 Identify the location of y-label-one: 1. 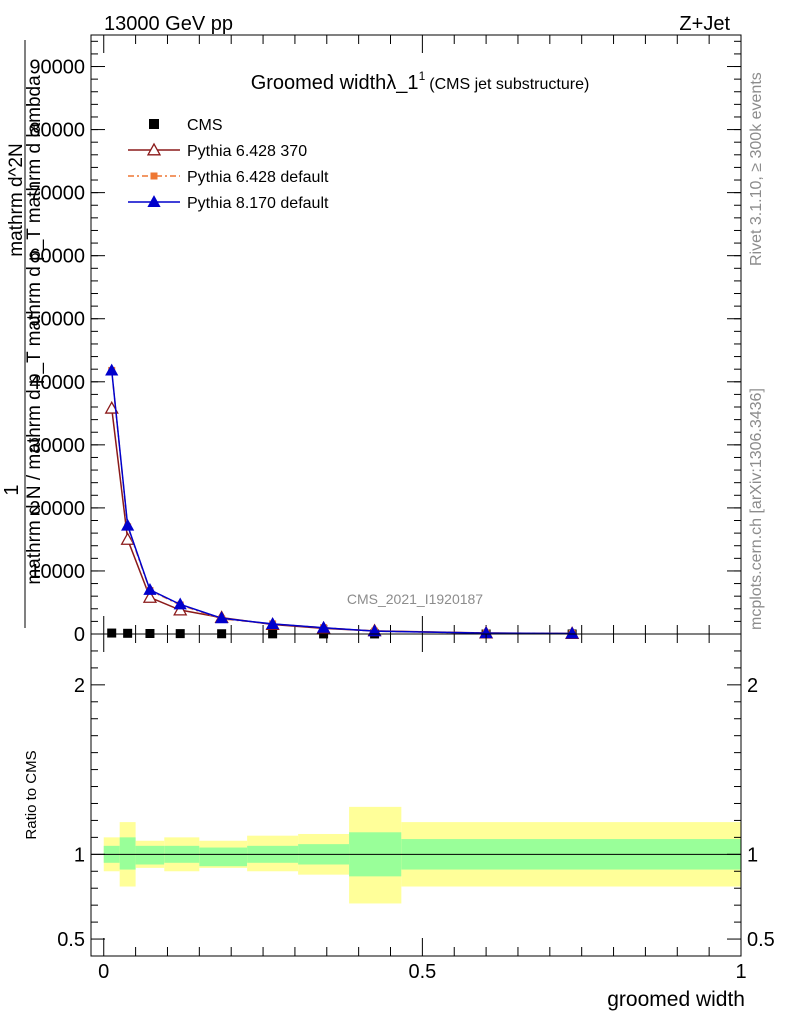
(12, 489).